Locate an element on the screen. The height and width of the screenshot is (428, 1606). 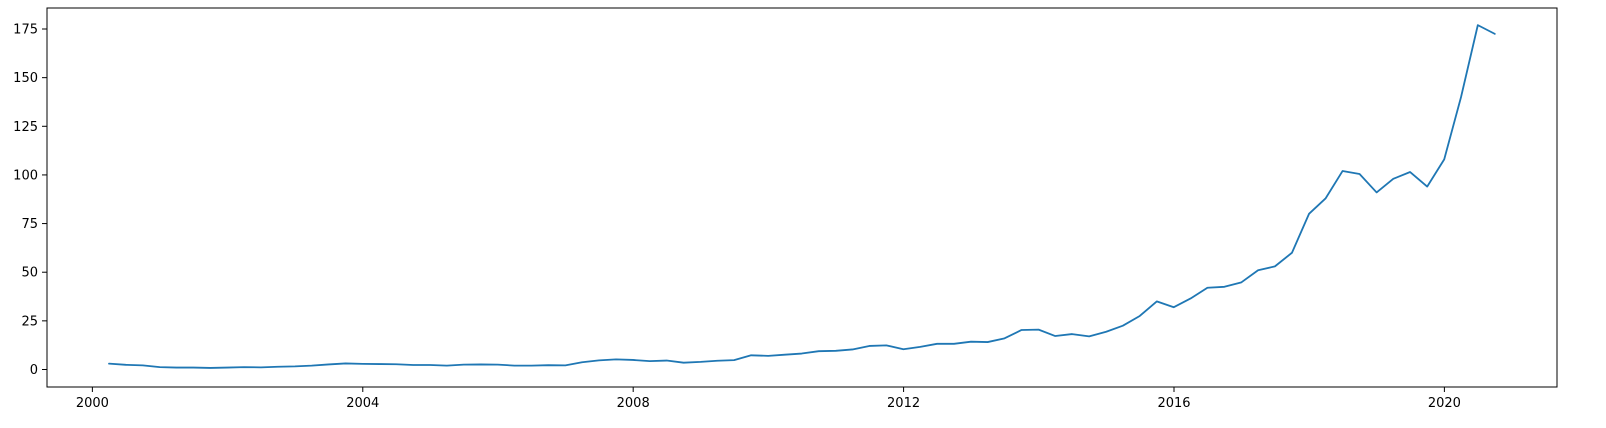
y-tick-label: 75 is located at coordinates (29, 224).